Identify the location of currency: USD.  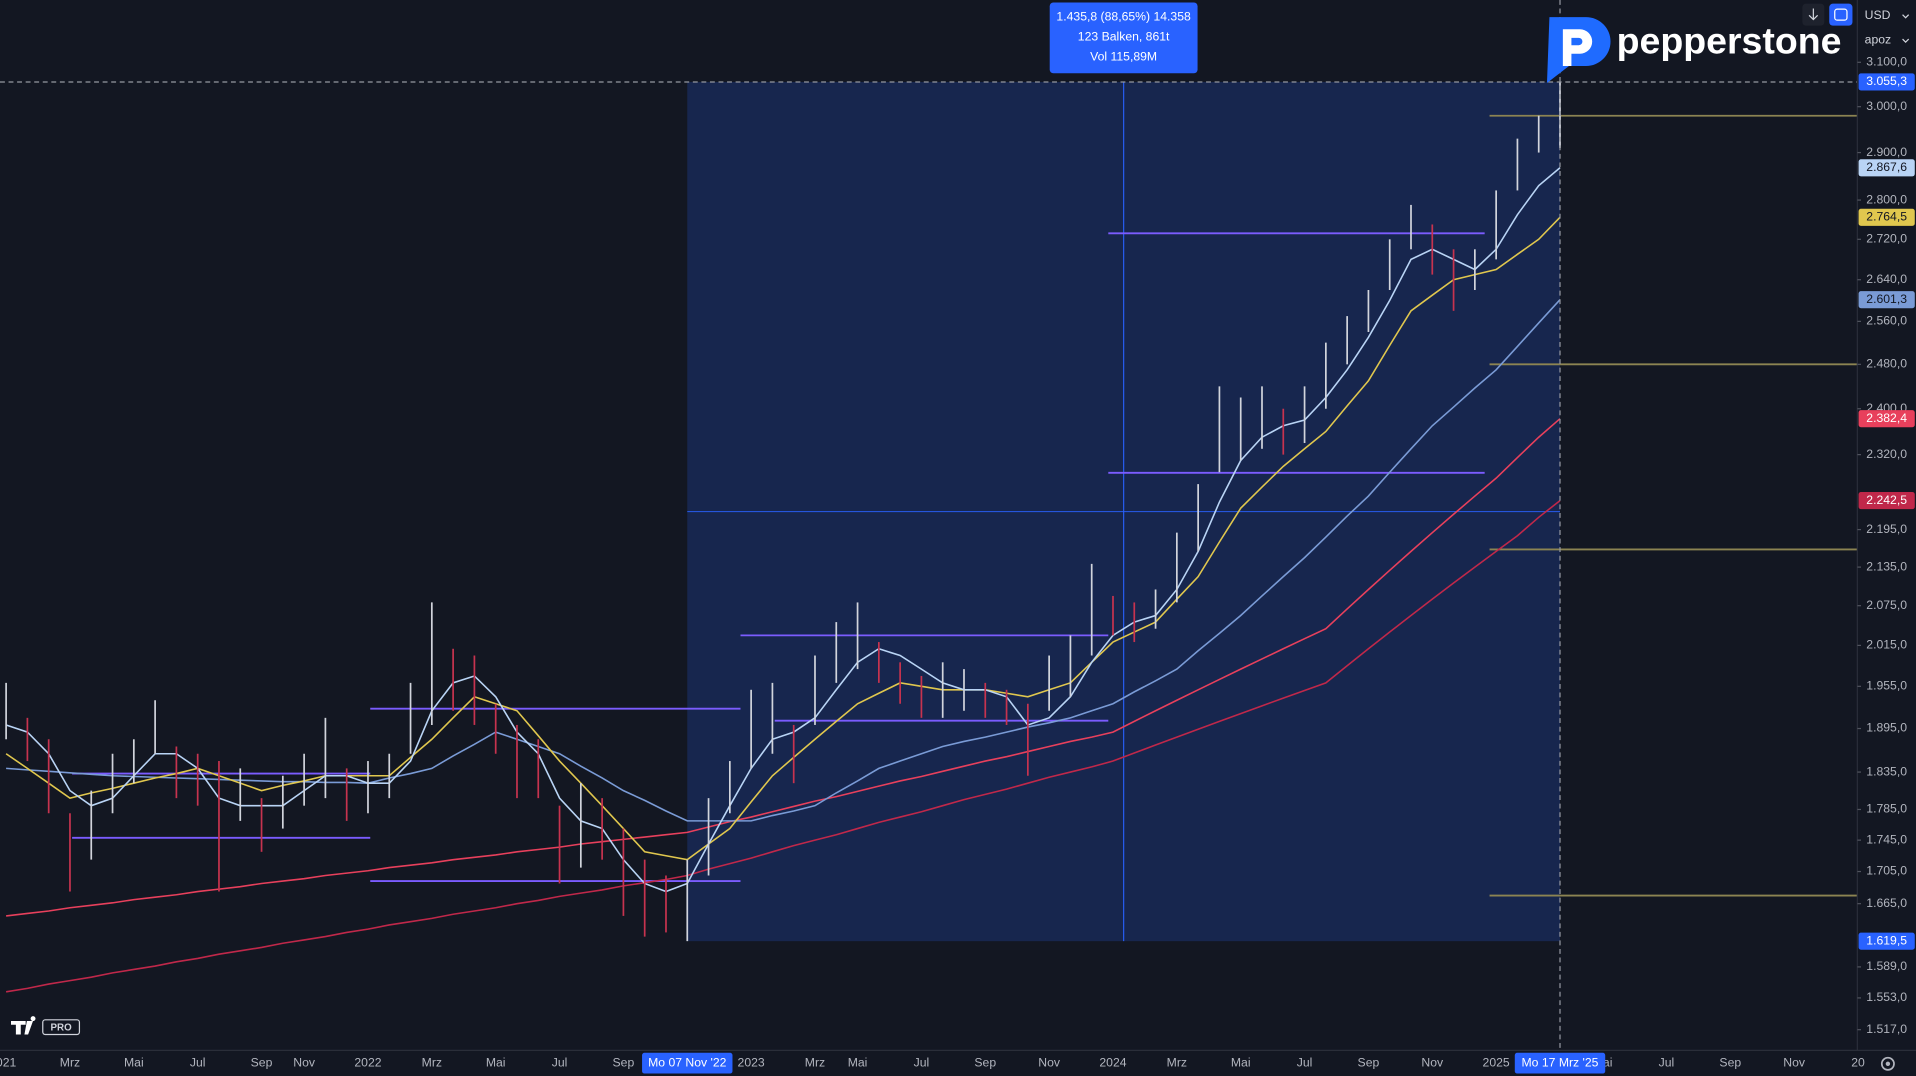
(1878, 15).